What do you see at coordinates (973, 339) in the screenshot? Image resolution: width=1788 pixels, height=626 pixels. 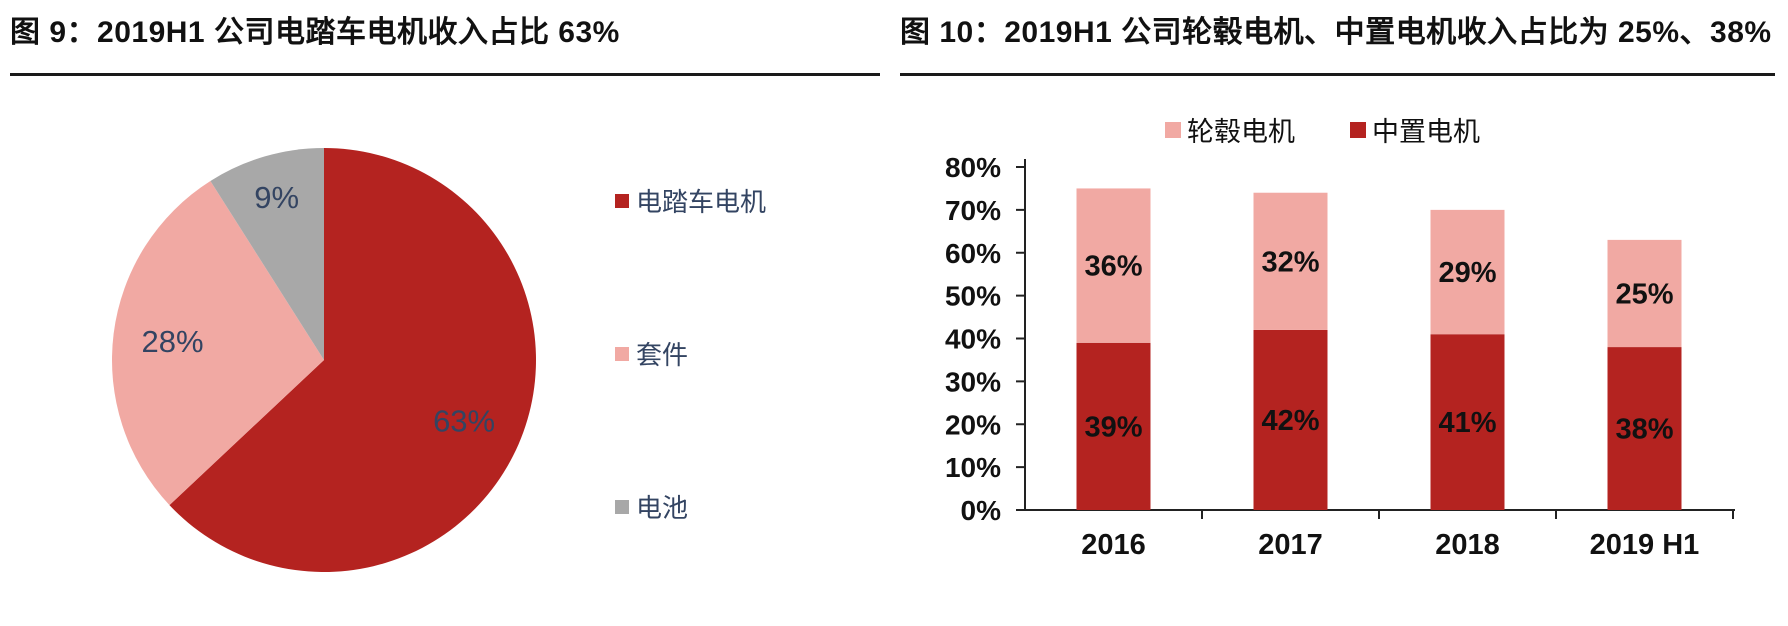 I see `y-axis-tick-label: 40%` at bounding box center [973, 339].